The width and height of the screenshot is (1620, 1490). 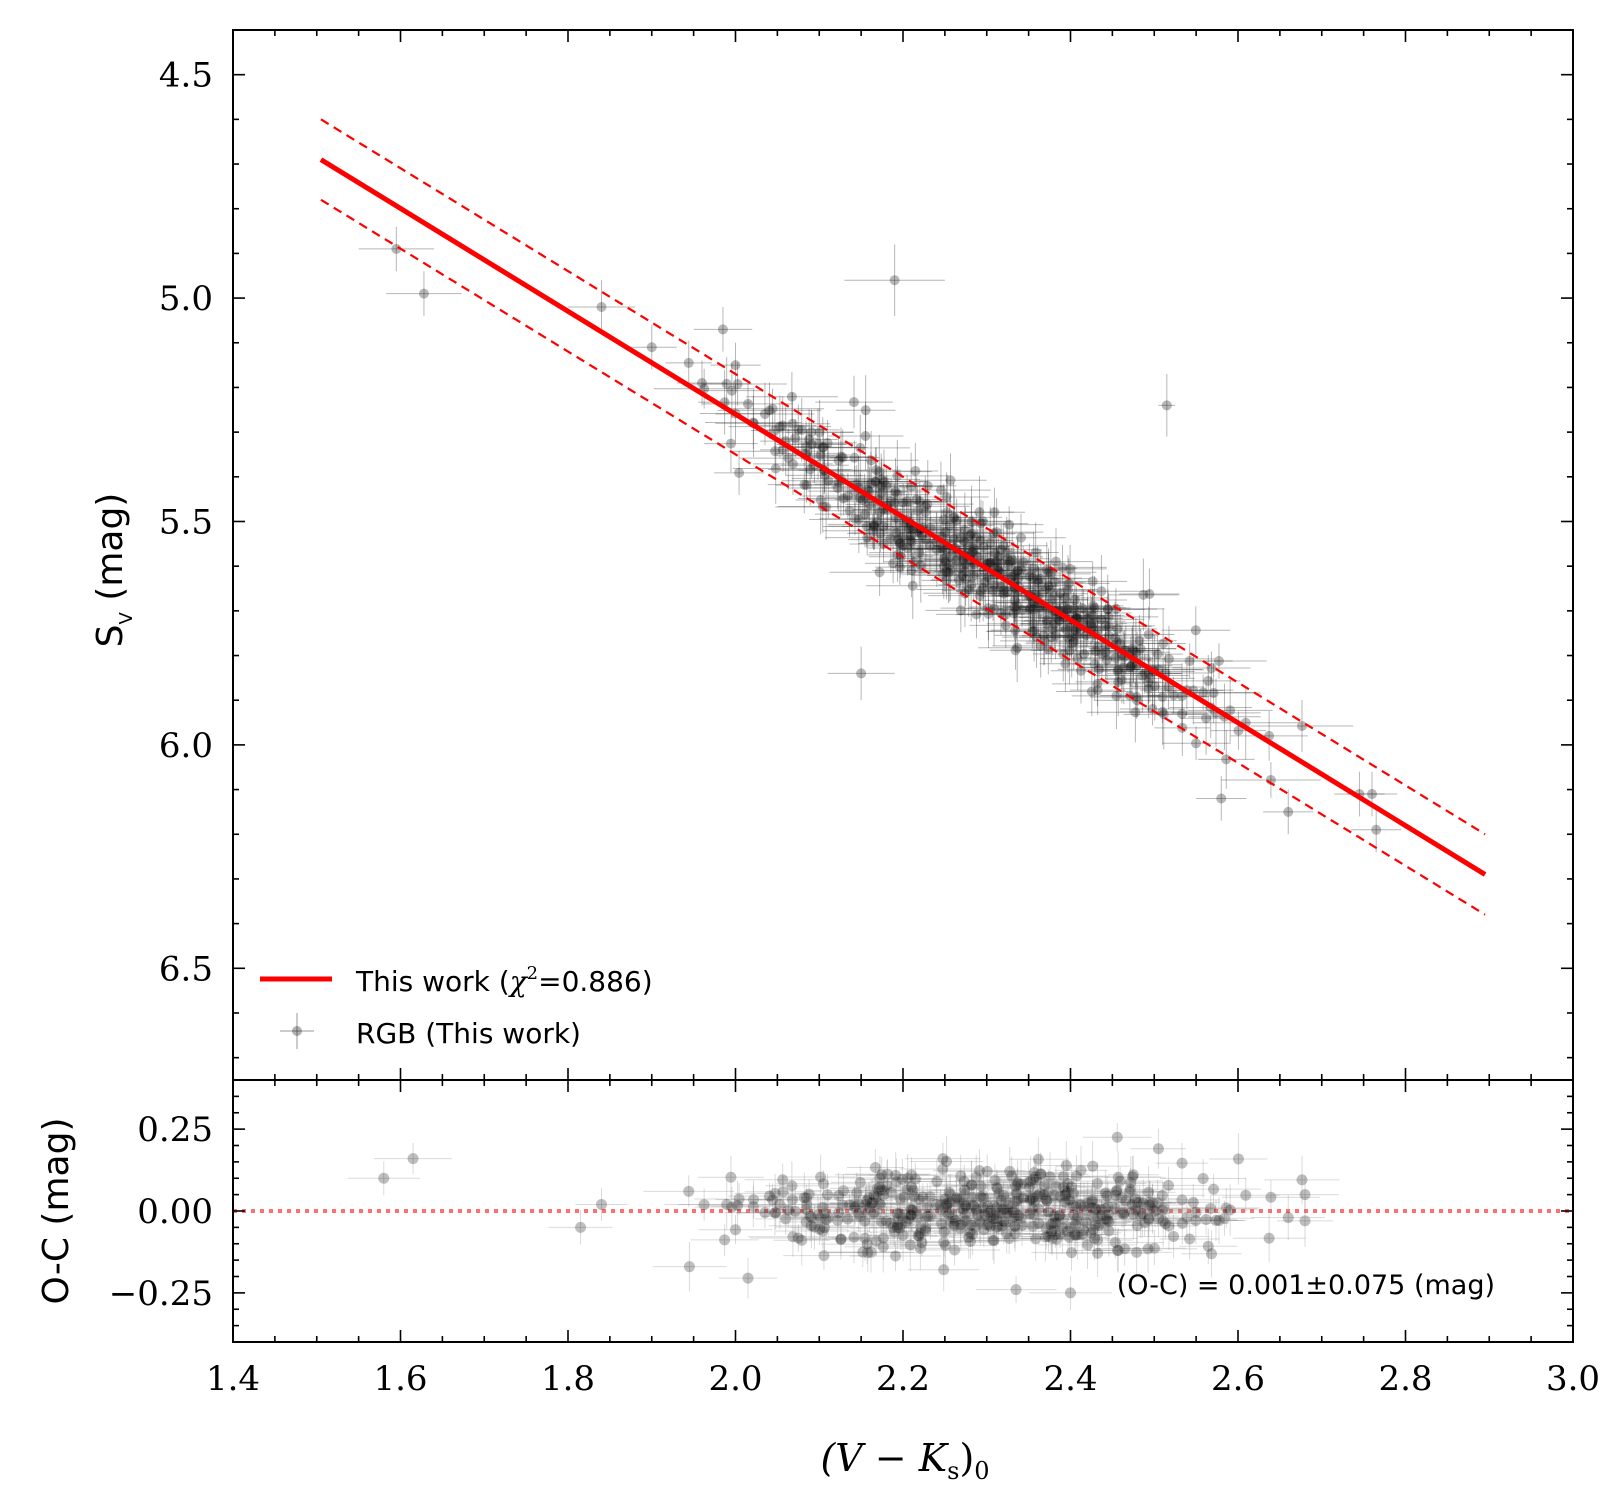 What do you see at coordinates (400, 1379) in the screenshot?
I see `x-tick-label: 1.6` at bounding box center [400, 1379].